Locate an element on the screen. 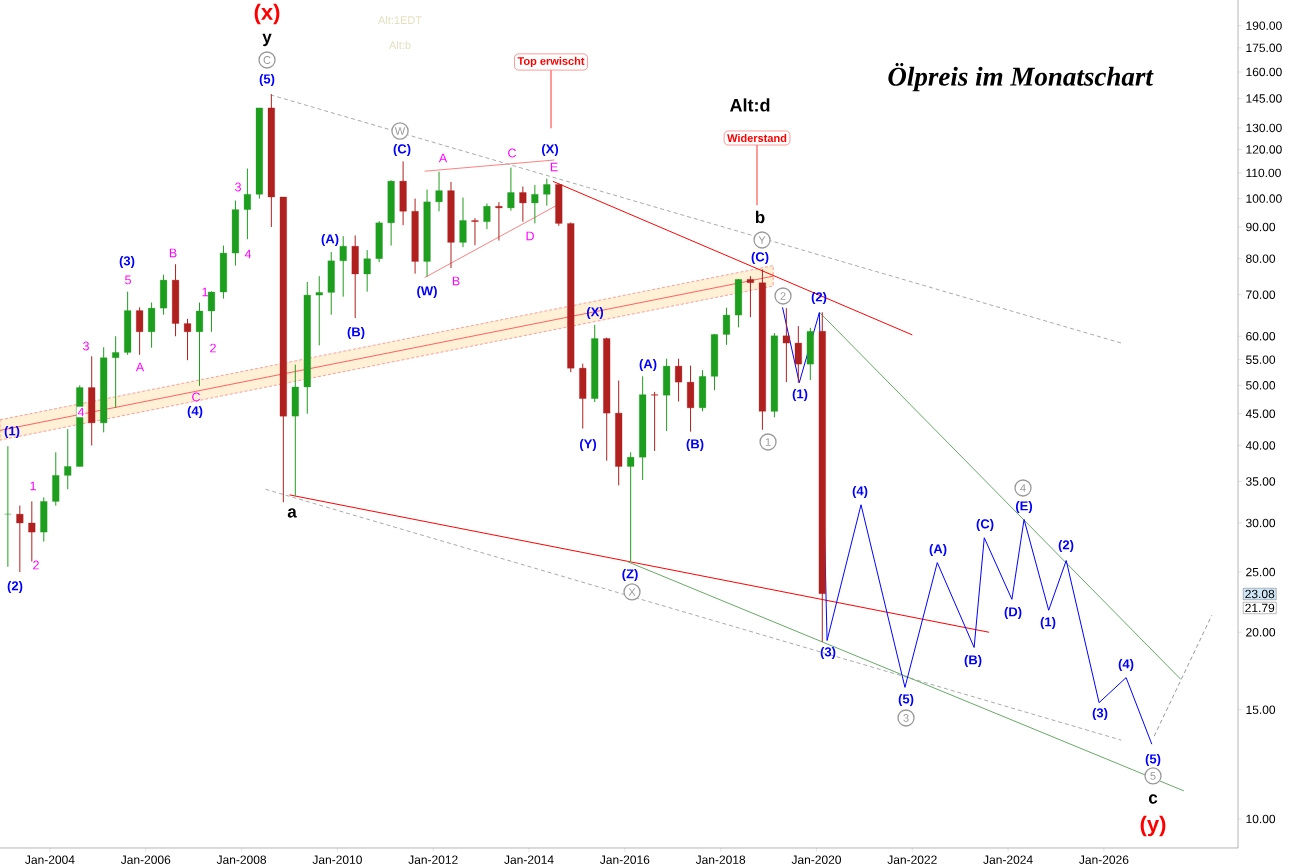 This screenshot has height=867, width=1293. y-tick-label: 50.00 is located at coordinates (1261, 385).